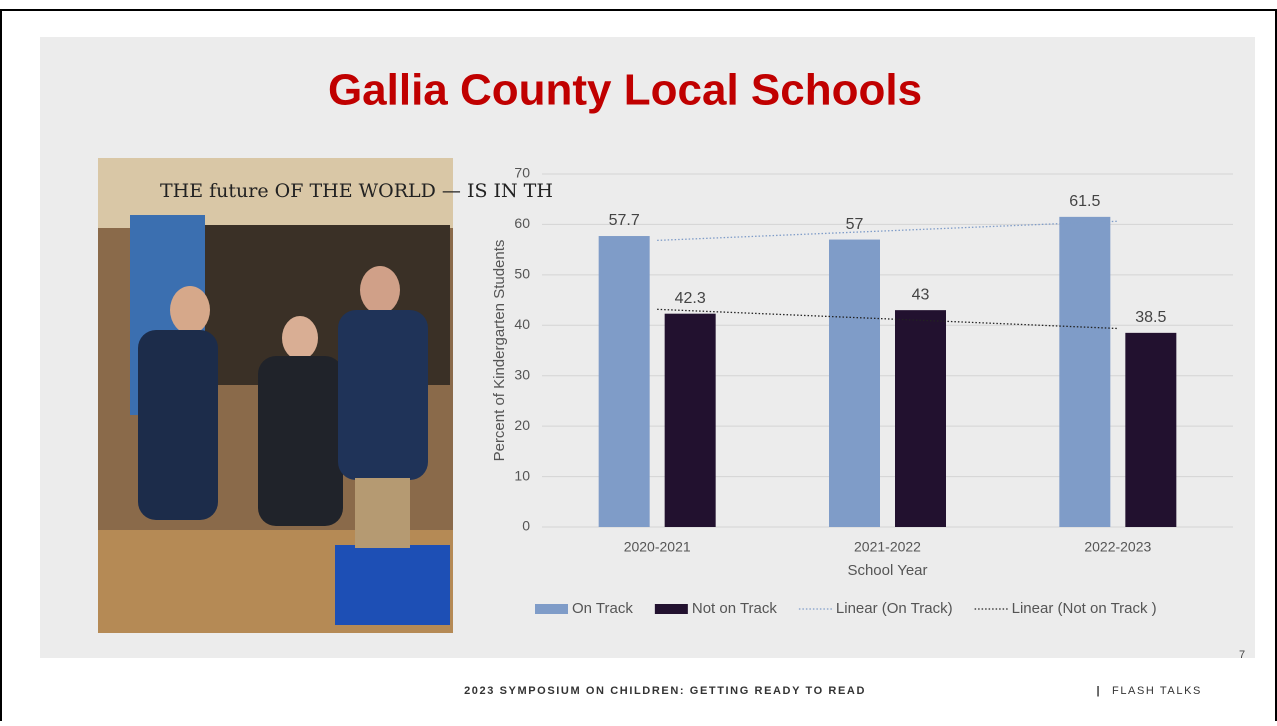 This screenshot has width=1277, height=726. I want to click on legend-label: Linear (Not on Track ), so click(1084, 608).